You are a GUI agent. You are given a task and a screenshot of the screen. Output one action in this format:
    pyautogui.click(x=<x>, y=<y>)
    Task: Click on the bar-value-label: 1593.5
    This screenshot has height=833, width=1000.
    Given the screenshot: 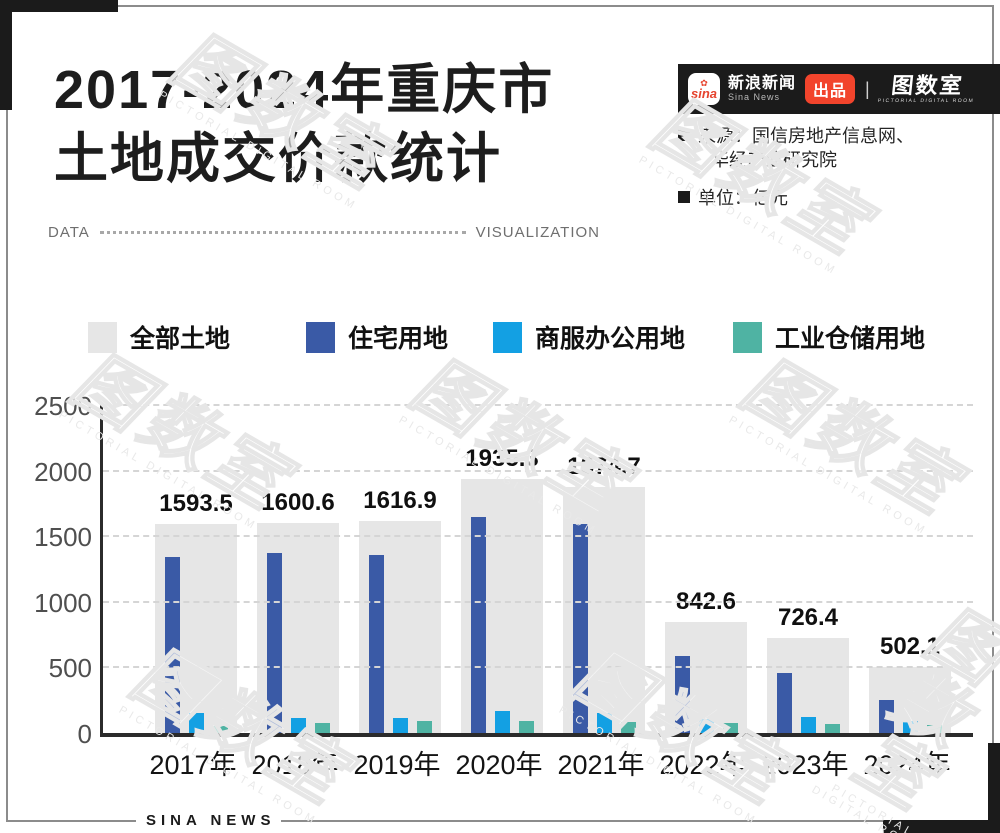 What is the action you would take?
    pyautogui.click(x=196, y=503)
    